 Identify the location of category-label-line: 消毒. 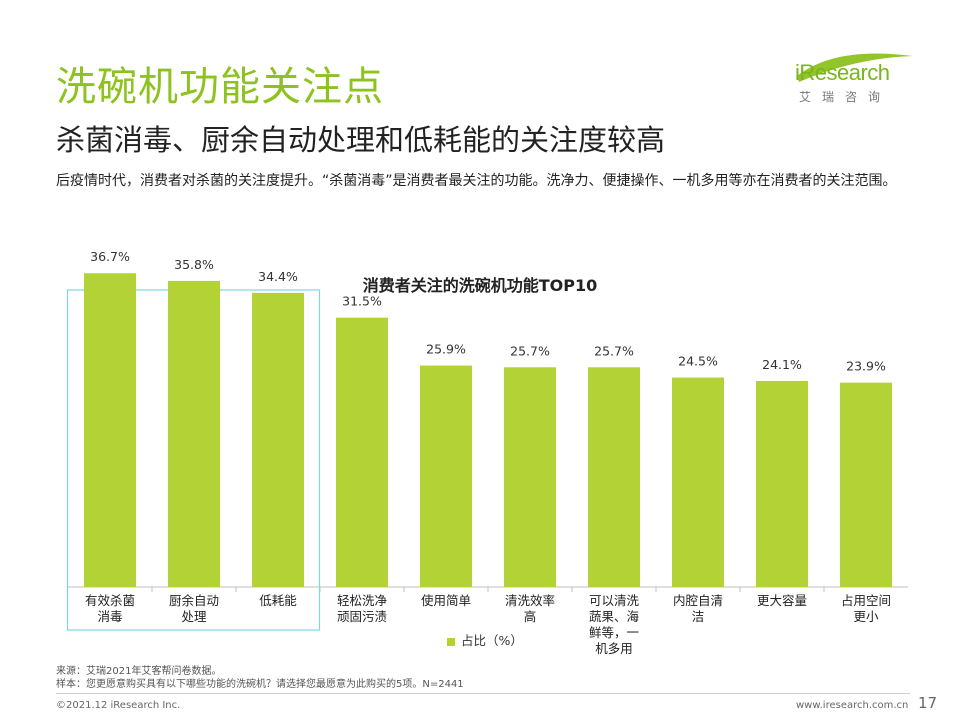
(110, 616).